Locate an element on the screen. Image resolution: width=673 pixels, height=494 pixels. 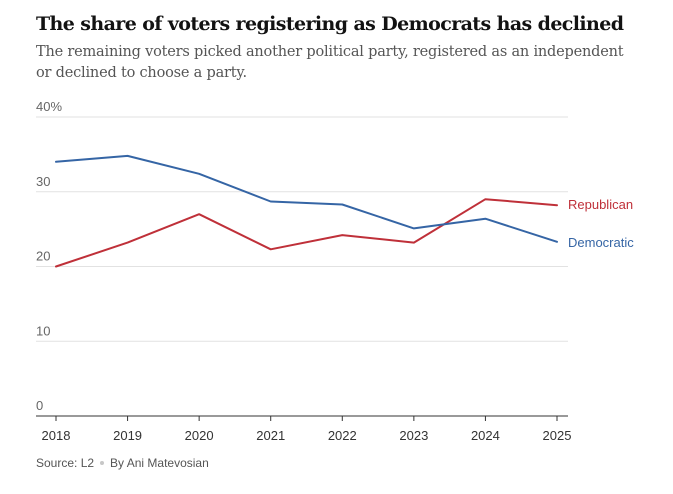
y-tick-label-40: 40% is located at coordinates (49, 106).